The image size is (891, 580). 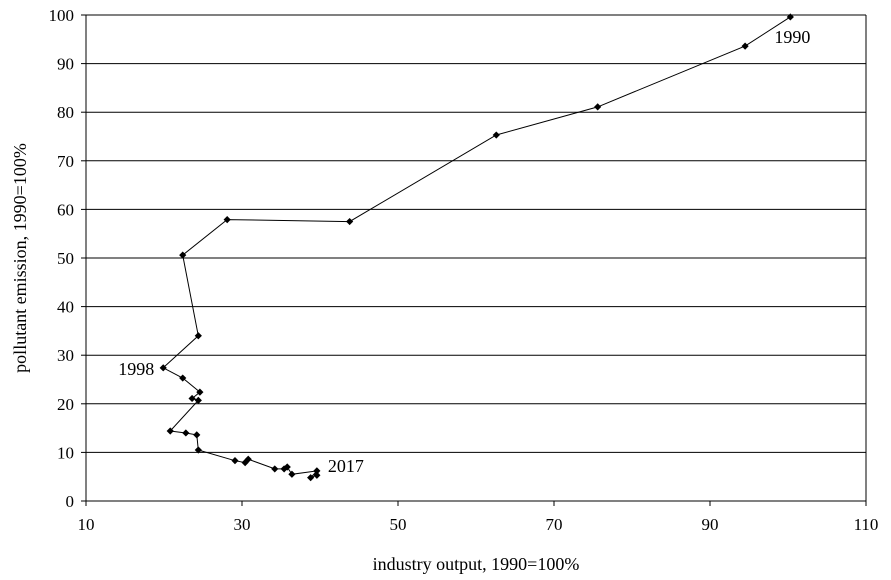 I want to click on y-tick-label: 0, so click(x=70, y=501).